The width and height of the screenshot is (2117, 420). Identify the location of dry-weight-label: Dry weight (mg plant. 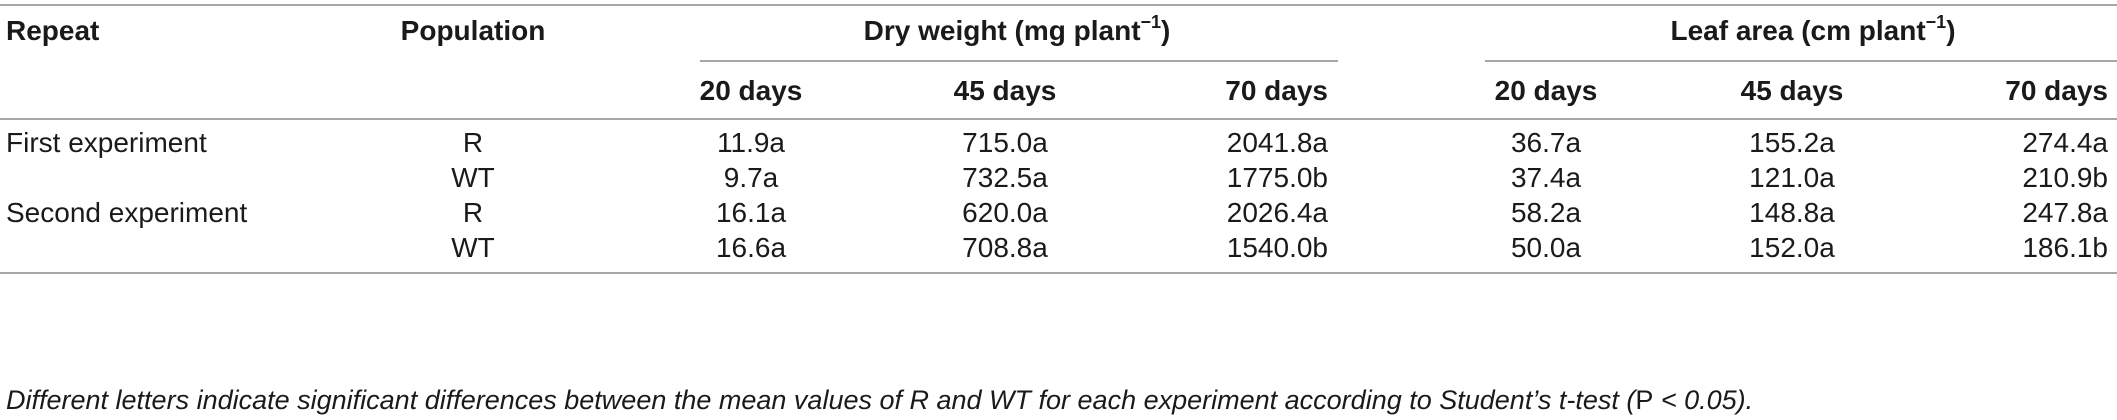
(1002, 30).